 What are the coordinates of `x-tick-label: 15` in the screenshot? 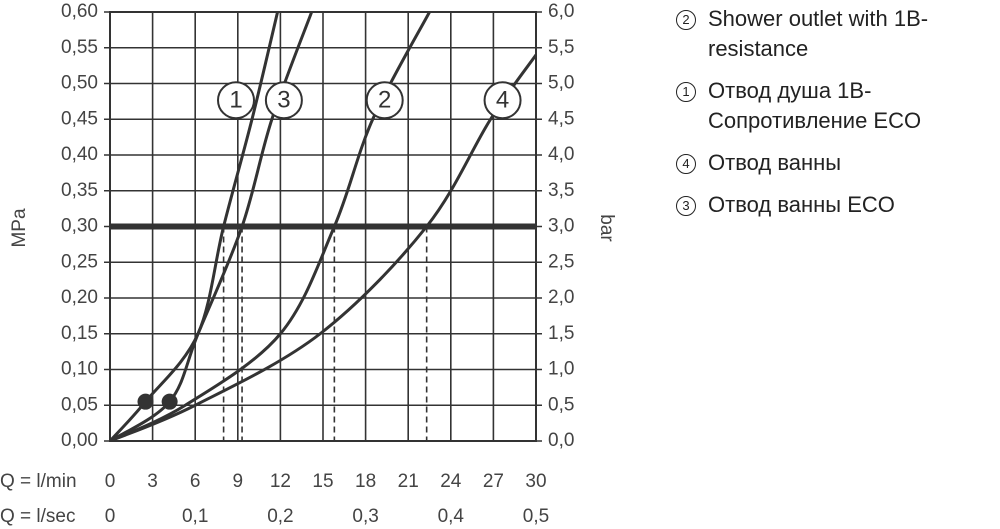 It's located at (322, 481).